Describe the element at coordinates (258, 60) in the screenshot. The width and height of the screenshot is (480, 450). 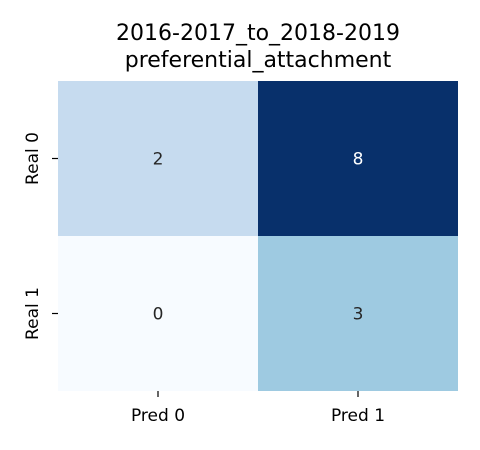
I see `chart-title-line-2: preferential_attachment` at that location.